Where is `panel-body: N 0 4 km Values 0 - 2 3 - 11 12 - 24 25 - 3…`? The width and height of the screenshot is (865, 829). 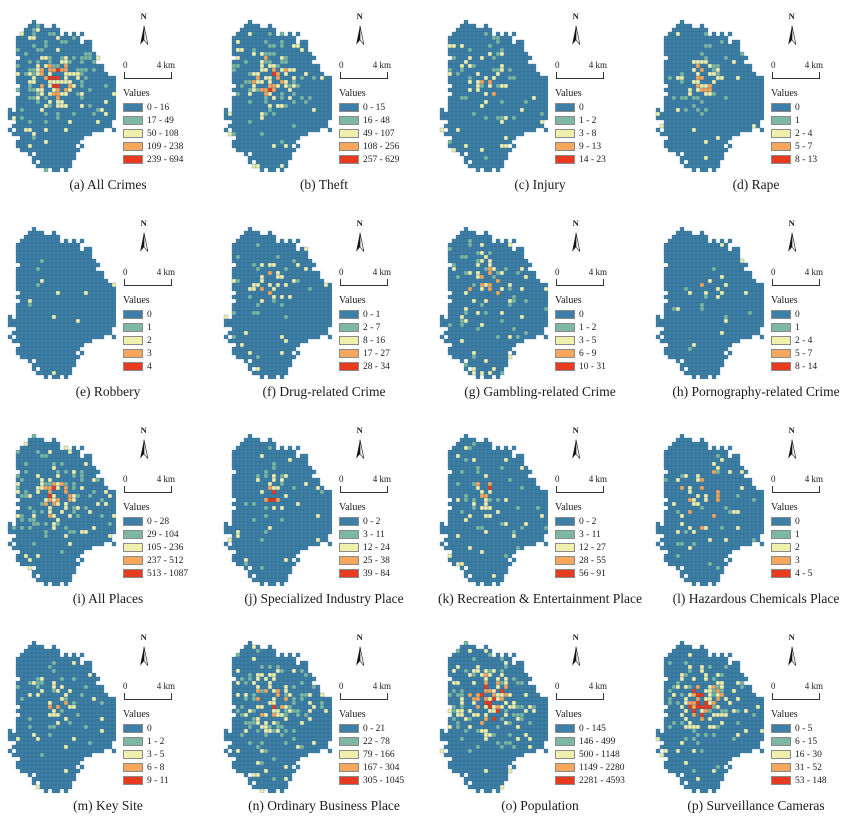
panel-body: N 0 4 km Values 0 - 2 3 - 11 12 - 24 25 - 3… is located at coordinates (324, 503).